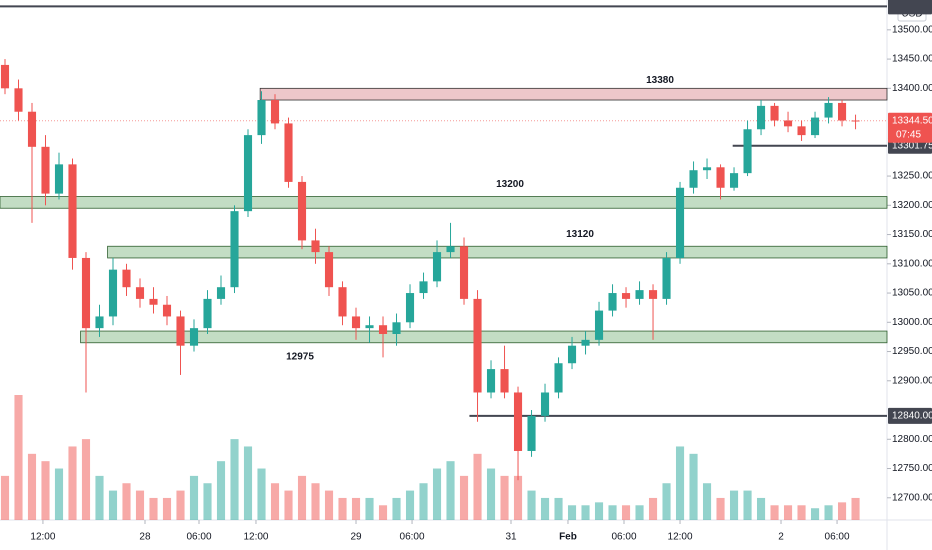 Image resolution: width=932 pixels, height=550 pixels. Describe the element at coordinates (908, 134) in the screenshot. I see `countdown: 07:45` at that location.